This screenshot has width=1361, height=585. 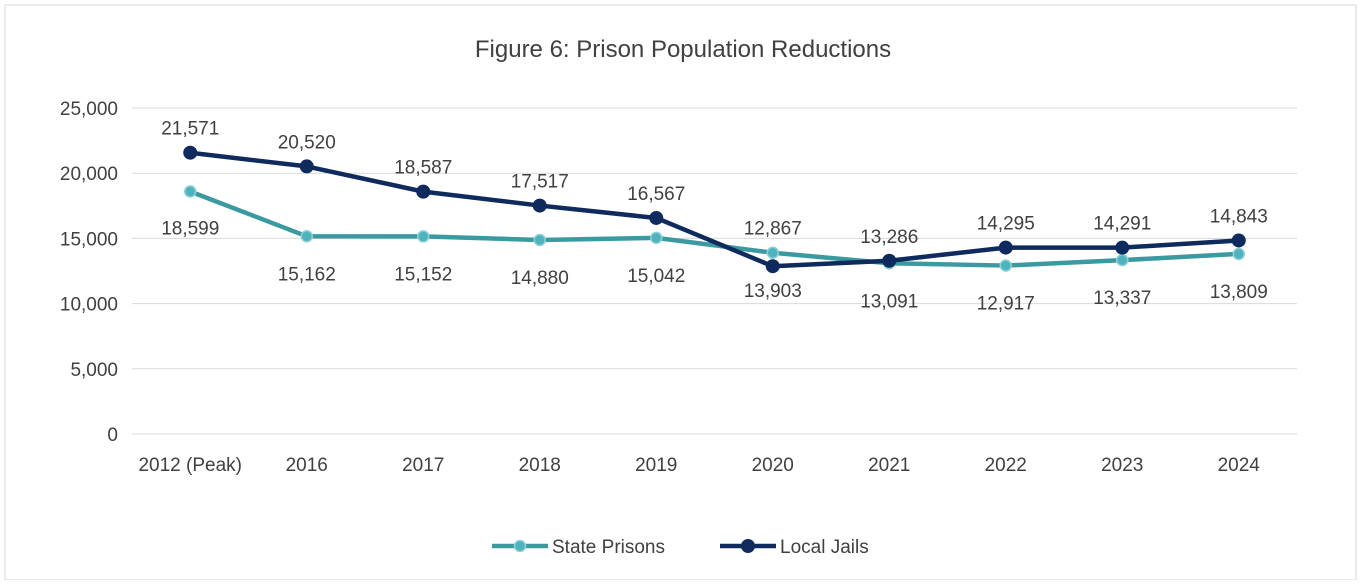 What do you see at coordinates (714, 228) in the screenshot?
I see `series-line` at bounding box center [714, 228].